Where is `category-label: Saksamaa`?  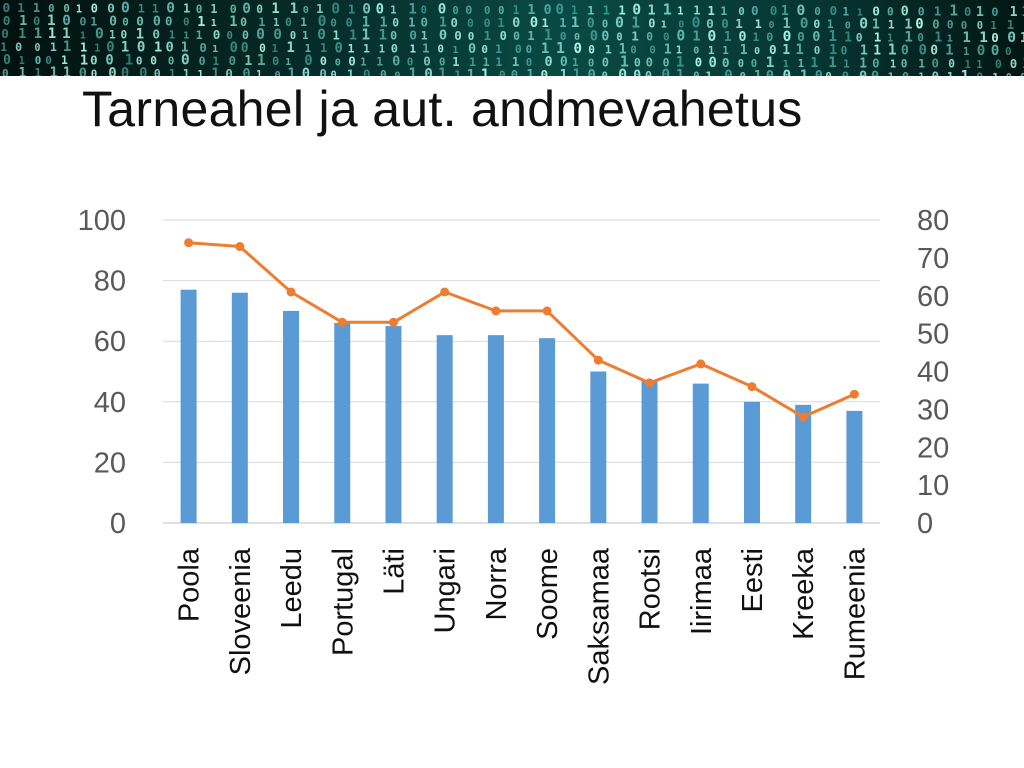
category-label: Saksamaa is located at coordinates (599, 616).